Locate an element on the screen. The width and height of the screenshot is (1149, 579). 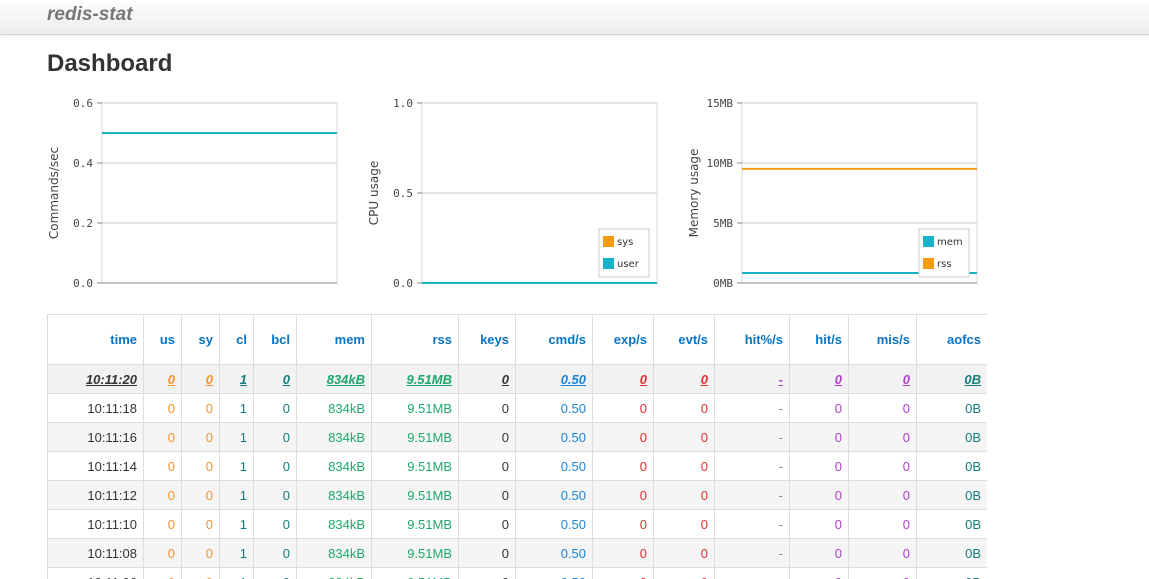
y-axis-label: CPU usage is located at coordinates (374, 193).